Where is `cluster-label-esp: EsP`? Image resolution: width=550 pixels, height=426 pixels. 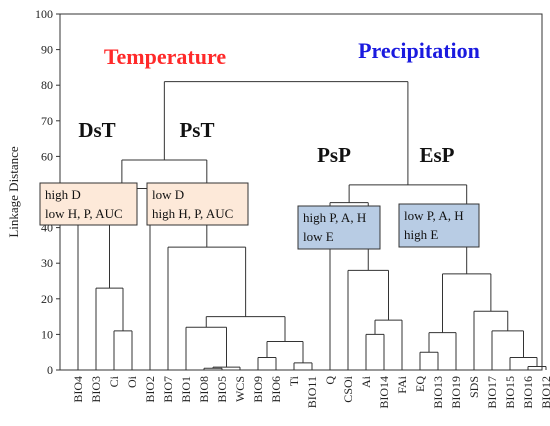 cluster-label-esp: EsP is located at coordinates (436, 155).